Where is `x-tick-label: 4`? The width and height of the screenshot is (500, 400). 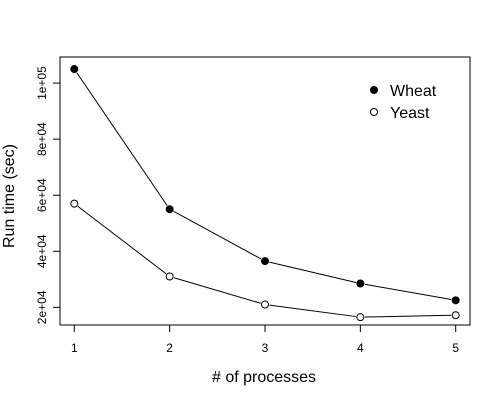
x-tick-label: 4 is located at coordinates (360, 348).